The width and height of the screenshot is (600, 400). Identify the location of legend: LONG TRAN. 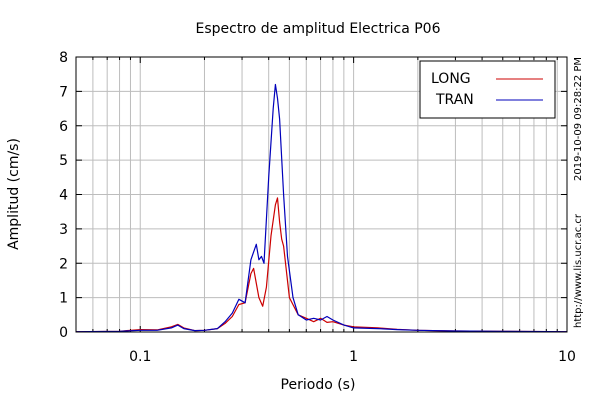
(487, 89).